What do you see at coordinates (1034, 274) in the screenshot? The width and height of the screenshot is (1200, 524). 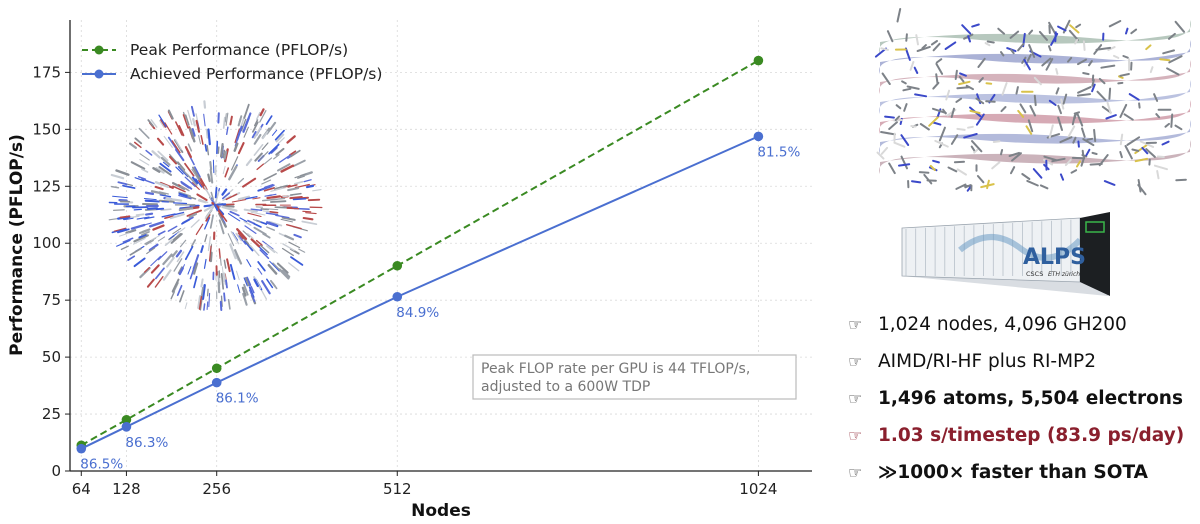 I see `cscs-logo: CSCS` at bounding box center [1034, 274].